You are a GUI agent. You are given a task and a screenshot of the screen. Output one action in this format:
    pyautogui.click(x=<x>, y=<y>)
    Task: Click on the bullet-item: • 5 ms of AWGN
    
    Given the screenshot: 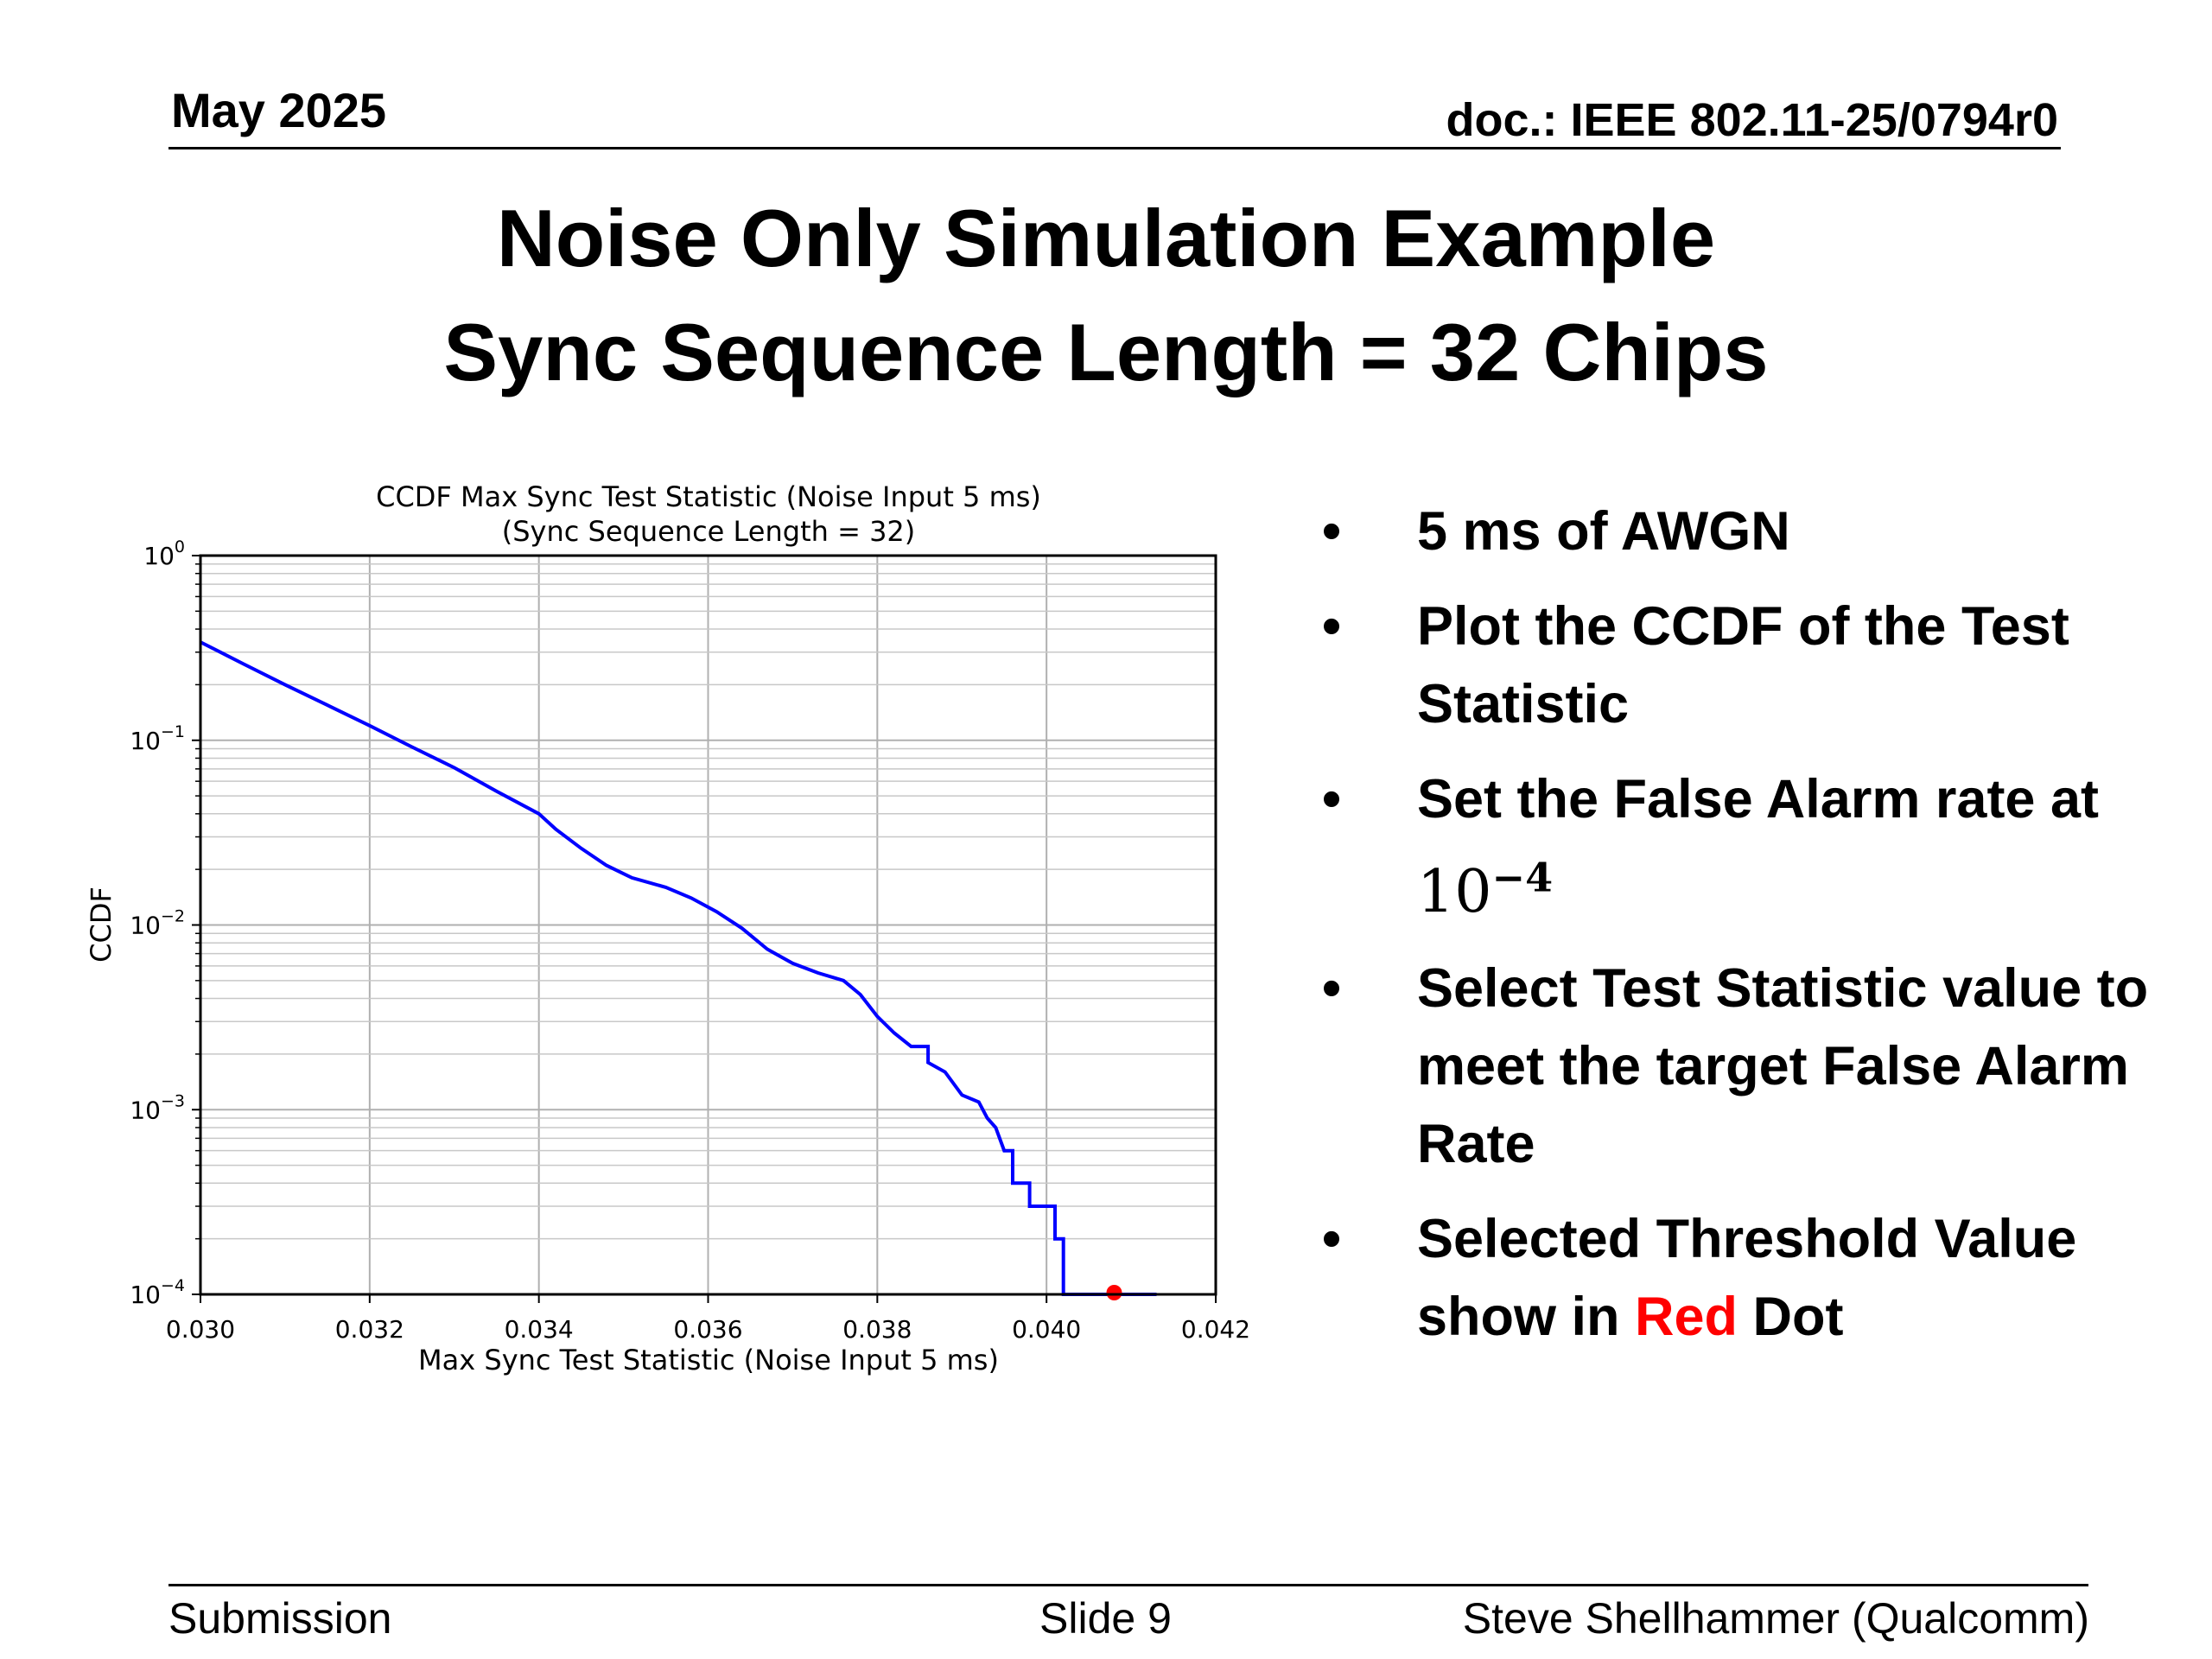 What is the action you would take?
    pyautogui.click(x=1758, y=531)
    